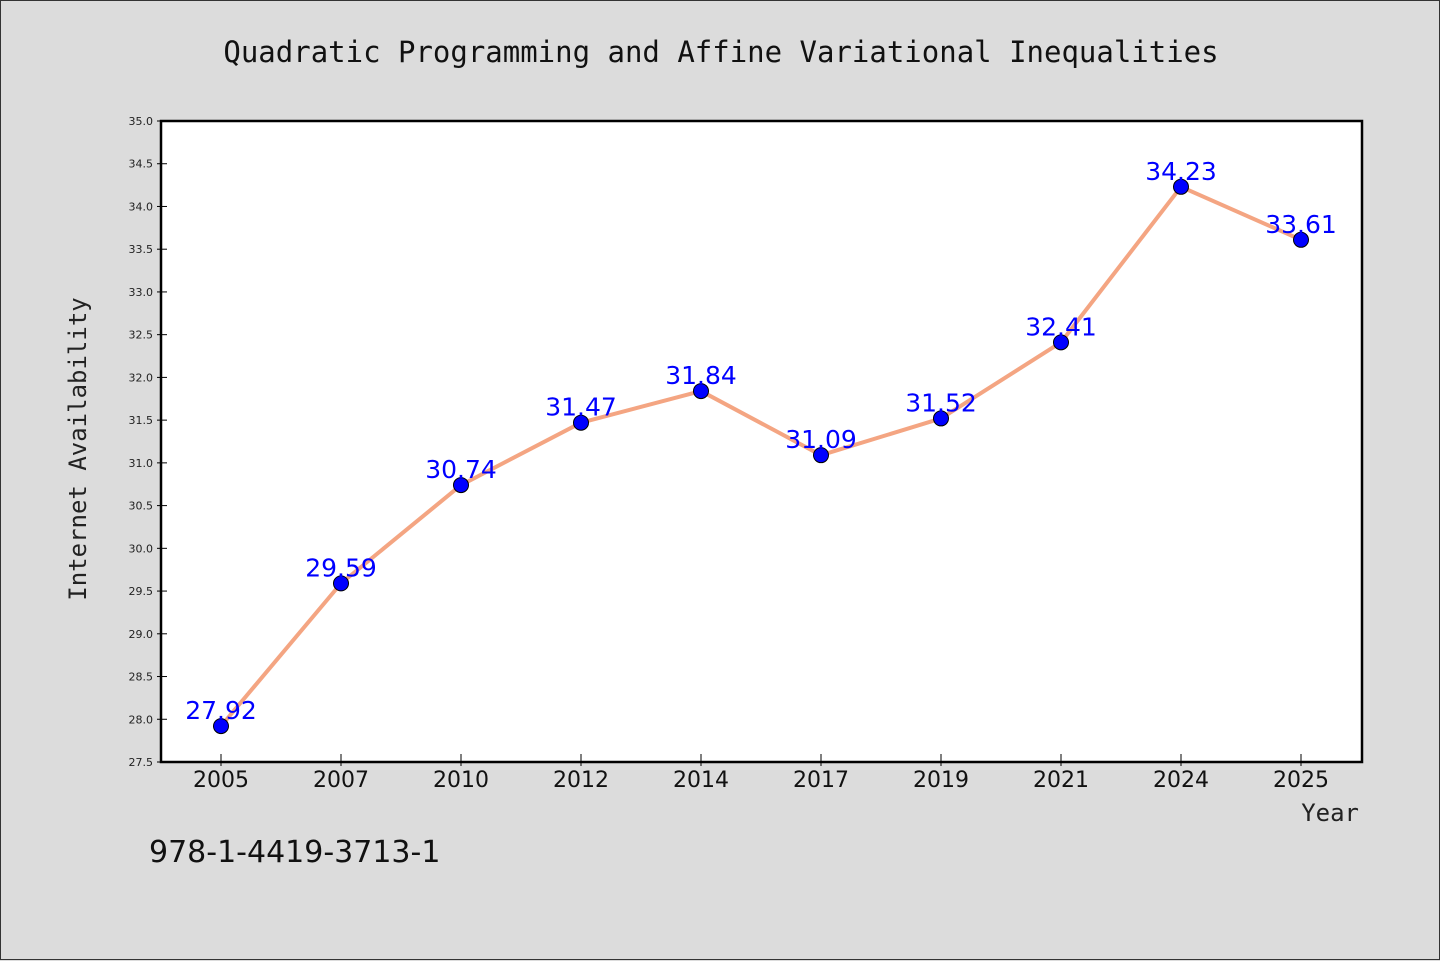 The height and width of the screenshot is (961, 1440). I want to click on y-tick-label: 31.5, so click(141, 420).